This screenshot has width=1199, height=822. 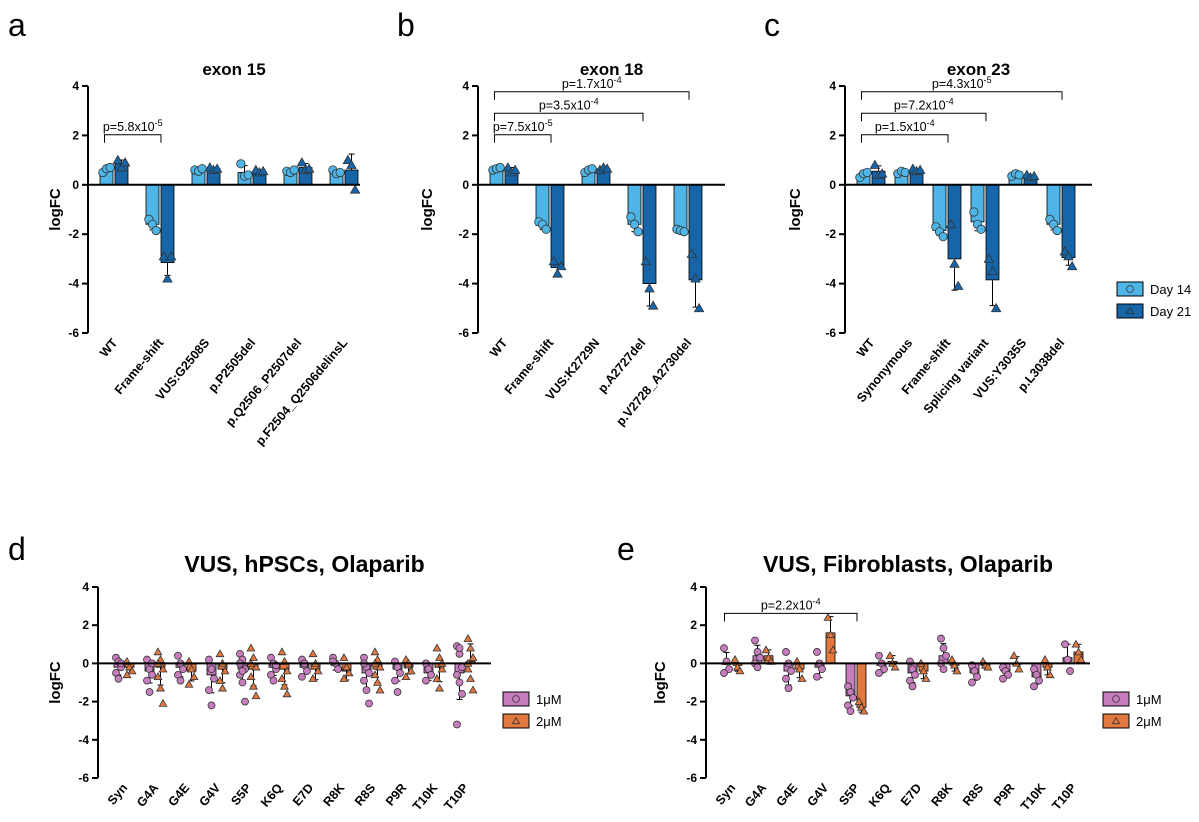 I want to click on panel-letter-b: b, so click(x=406, y=25).